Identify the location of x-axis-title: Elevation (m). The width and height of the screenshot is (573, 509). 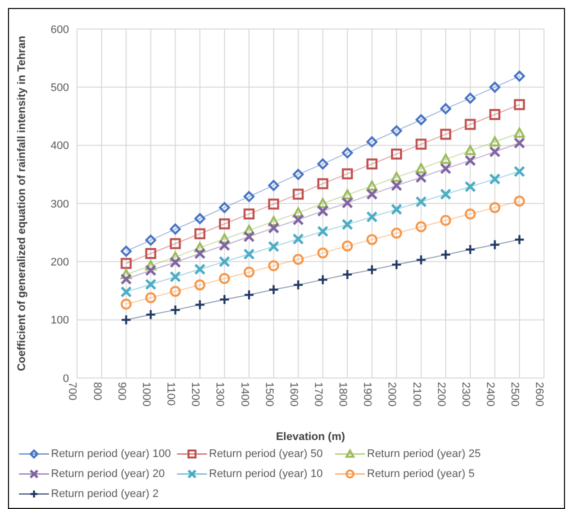
(311, 437).